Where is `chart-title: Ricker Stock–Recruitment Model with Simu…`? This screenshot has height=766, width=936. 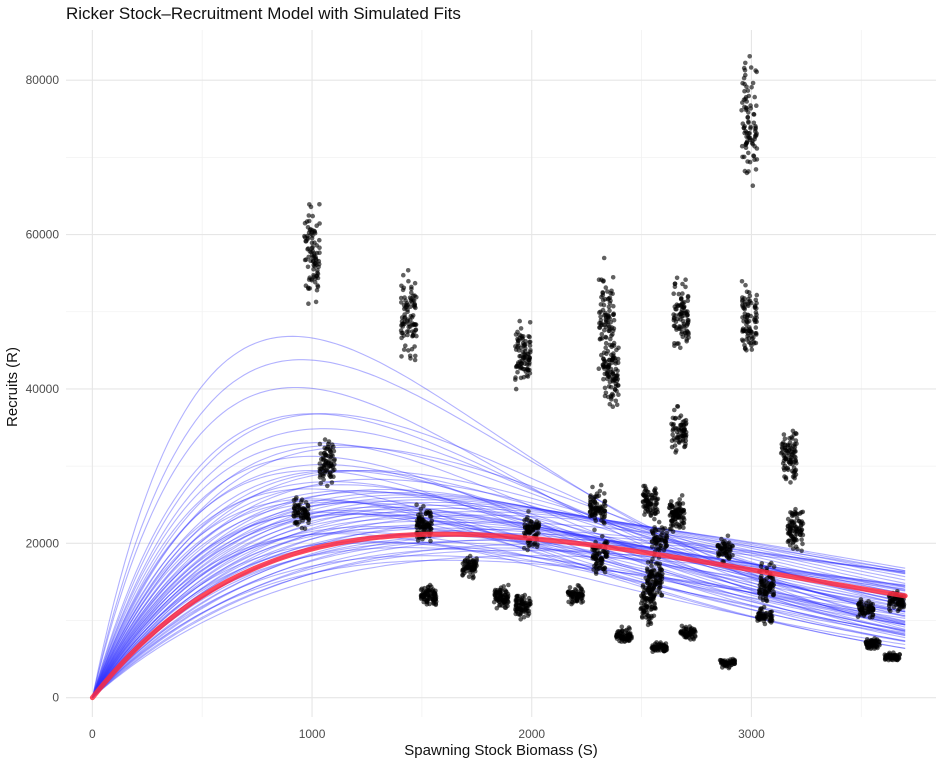 chart-title: Ricker Stock–Recruitment Model with Simu… is located at coordinates (263, 13).